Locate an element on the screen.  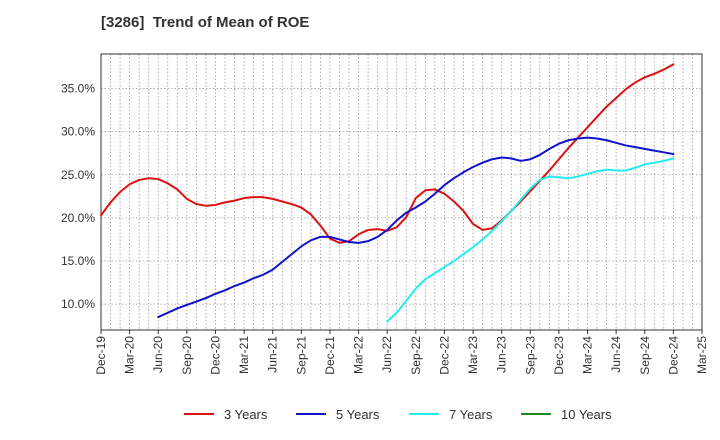
x-tick-label: Sep-20 is located at coordinates (187, 355).